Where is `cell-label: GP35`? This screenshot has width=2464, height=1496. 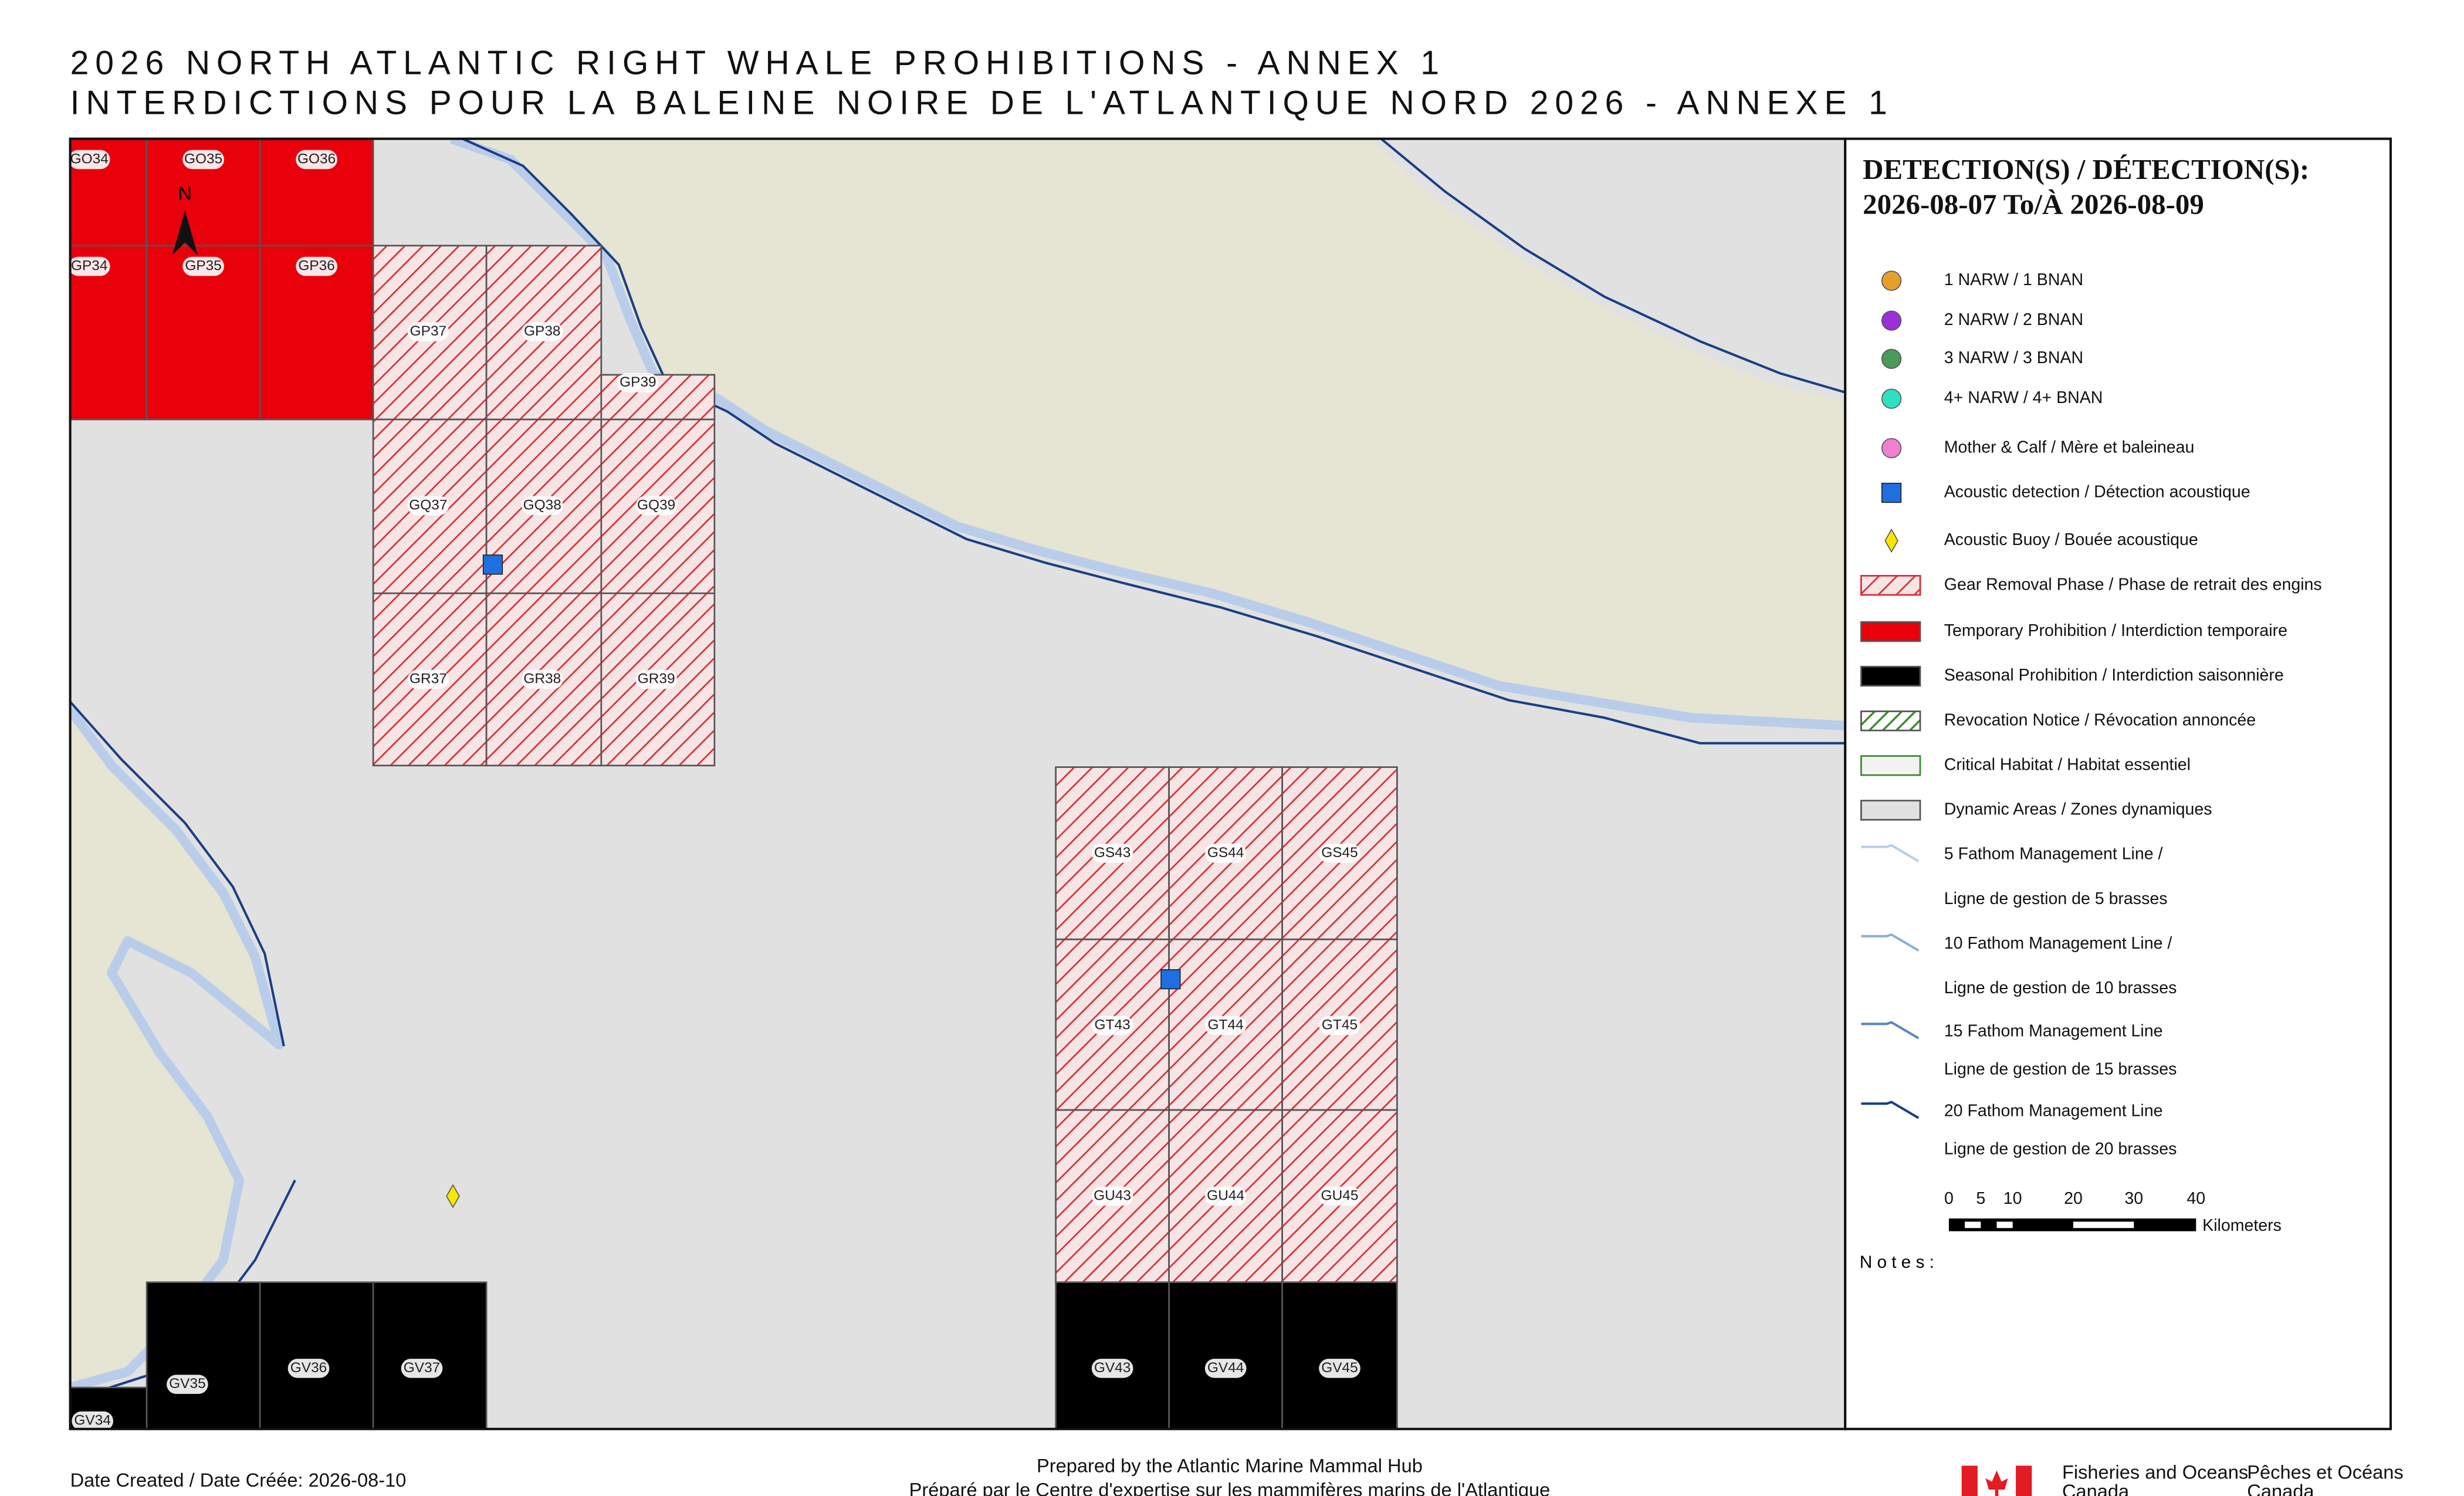 cell-label: GP35 is located at coordinates (203, 265).